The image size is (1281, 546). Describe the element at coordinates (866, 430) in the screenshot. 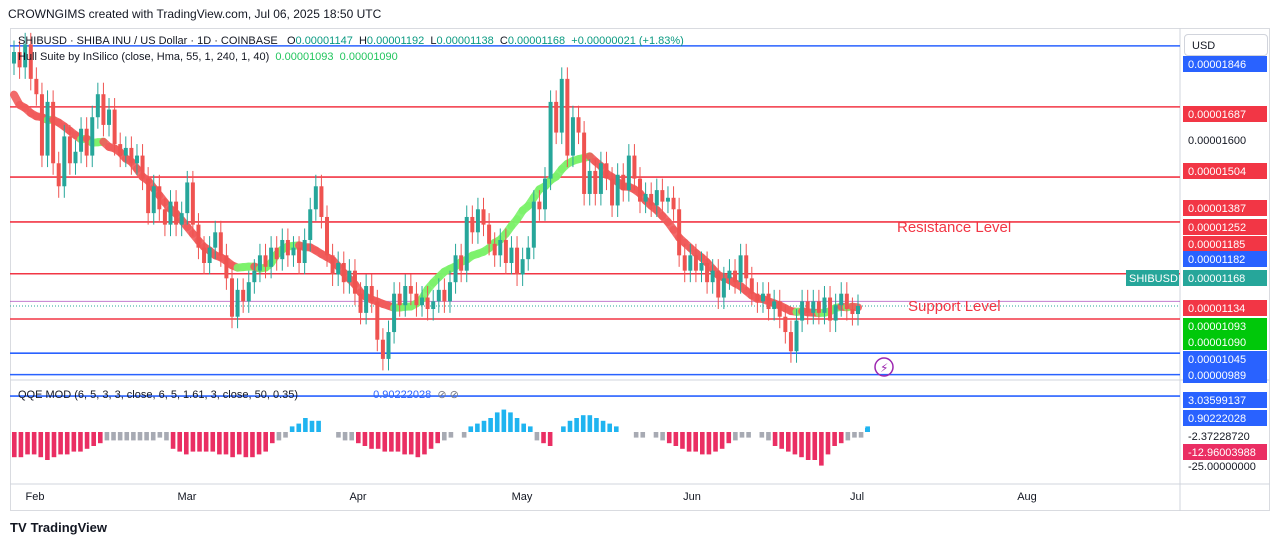

I see `qqe-last-bar` at that location.